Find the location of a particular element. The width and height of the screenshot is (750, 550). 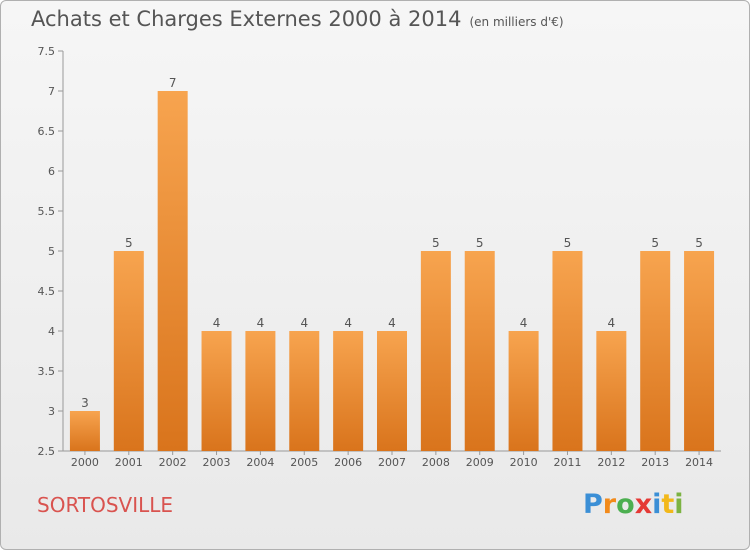

x-tick-label: 2005 is located at coordinates (304, 462).